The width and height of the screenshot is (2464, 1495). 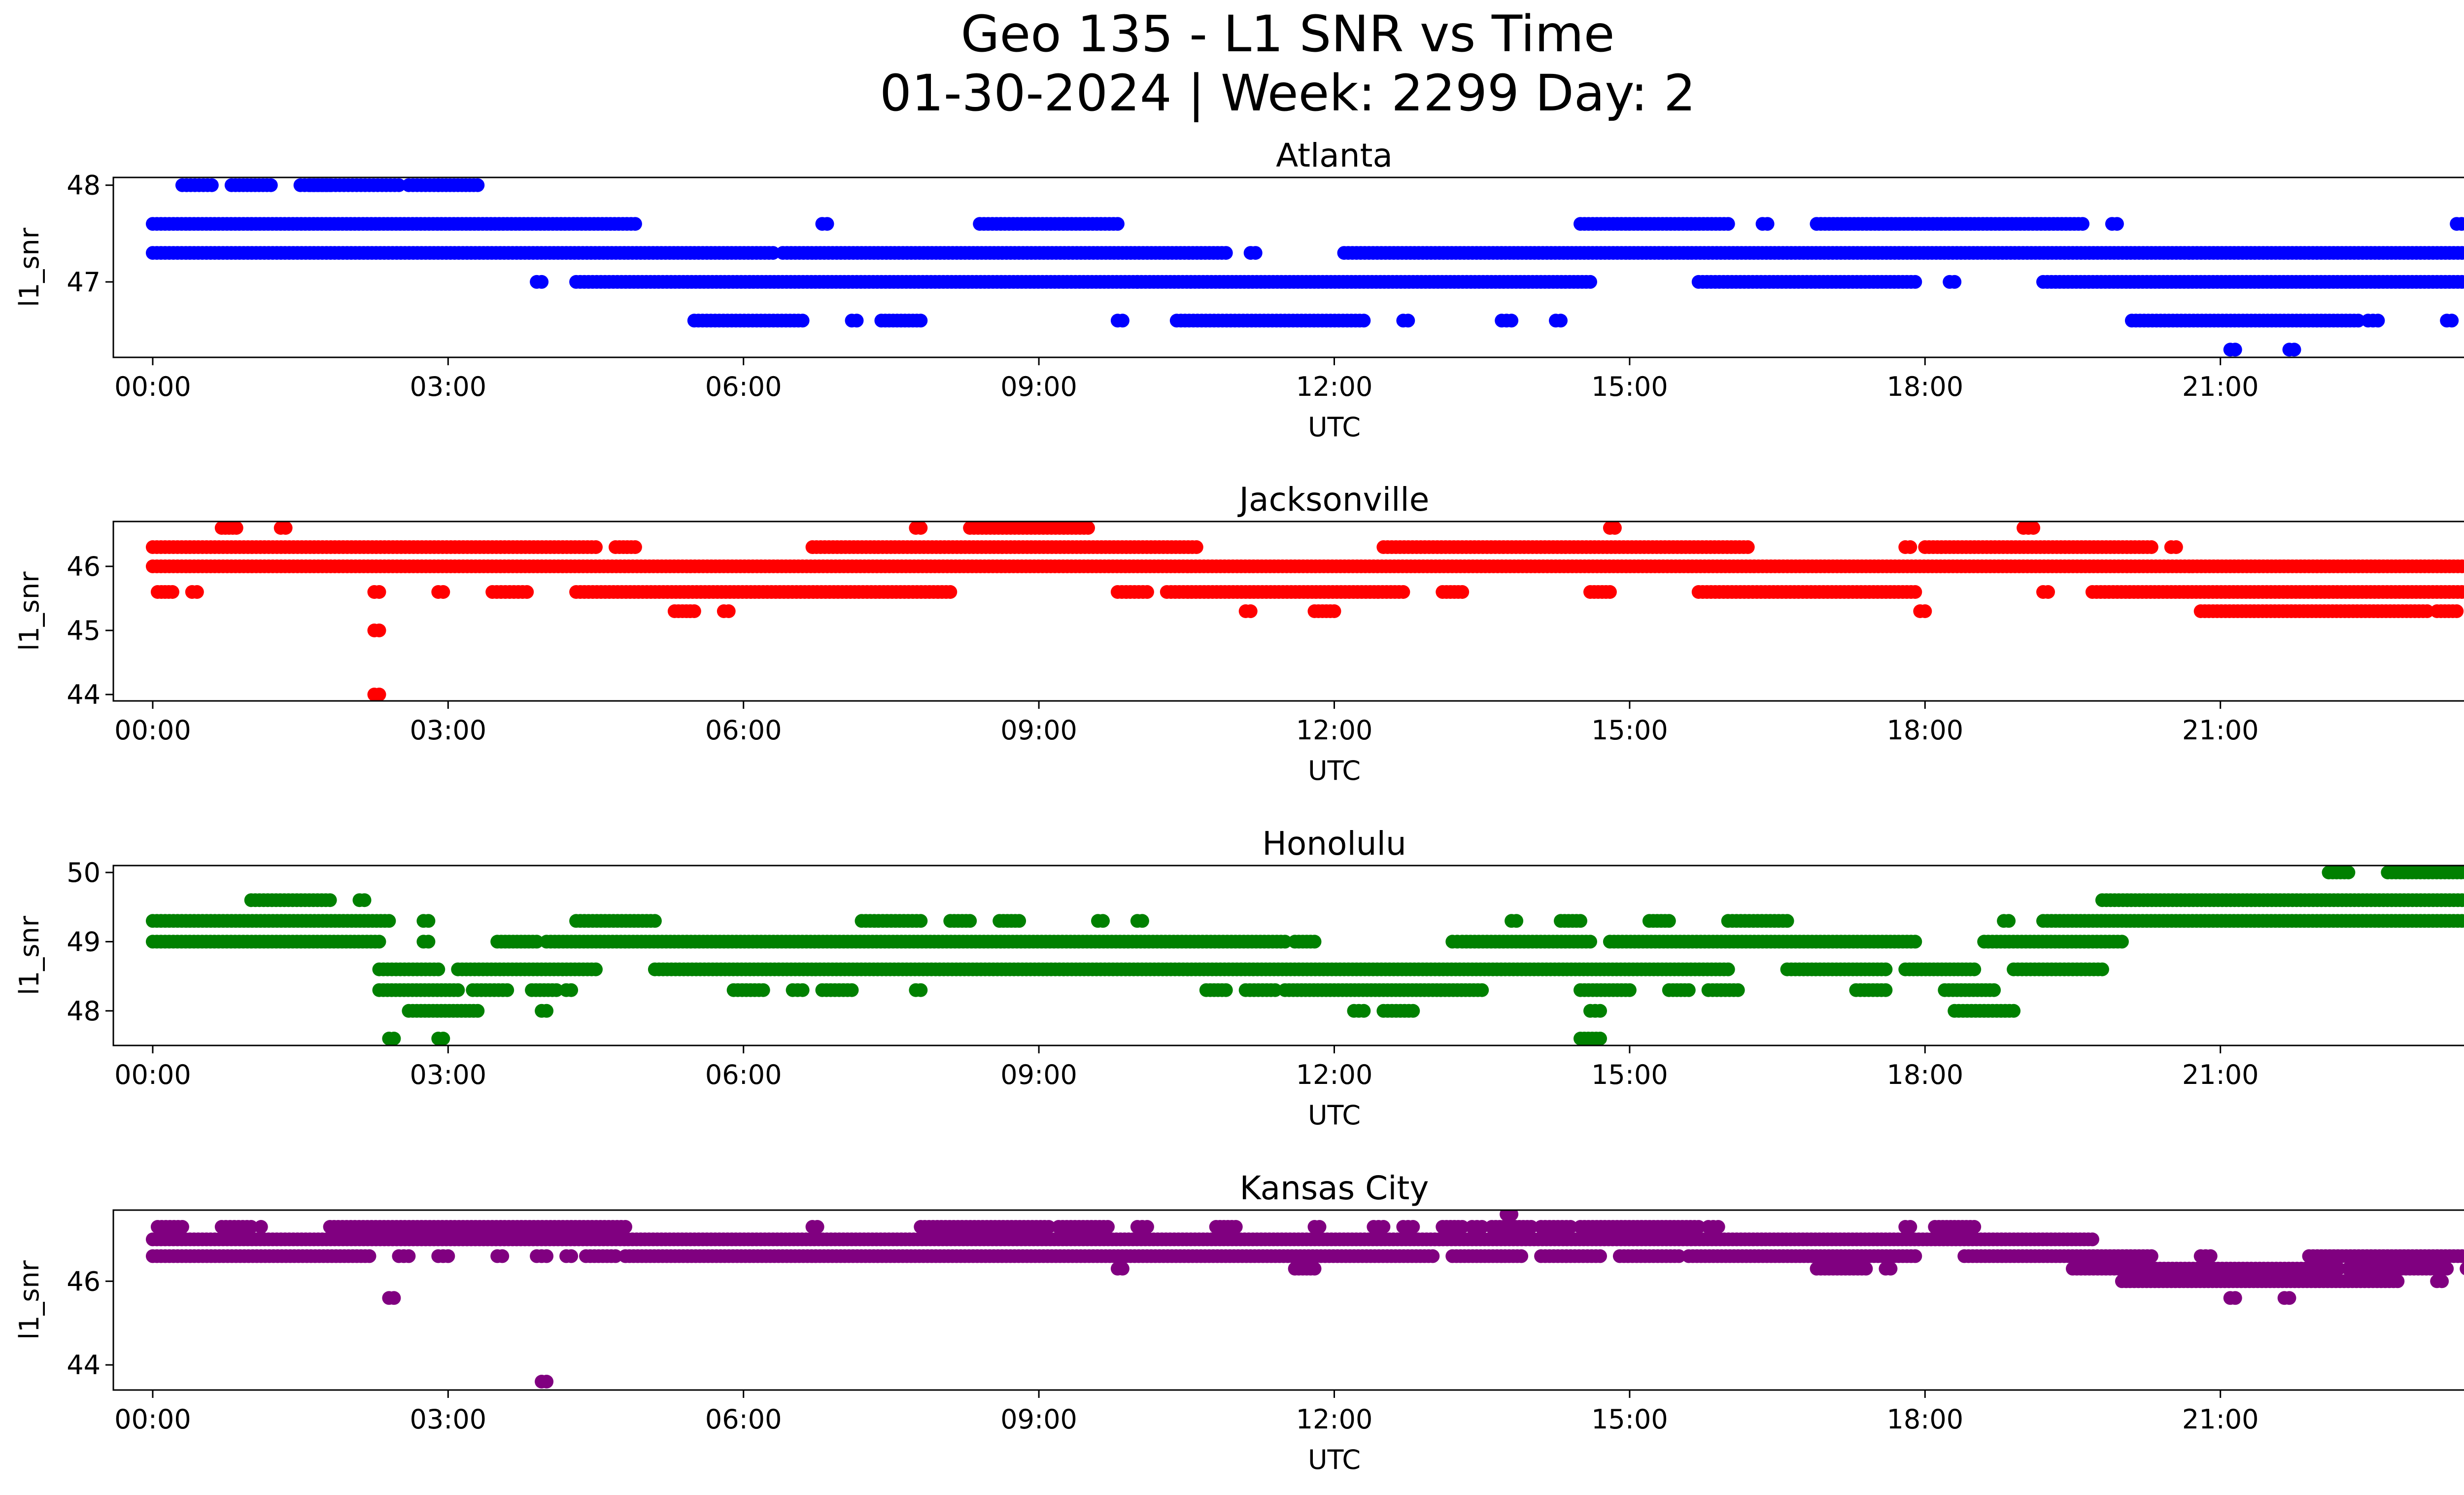 I want to click on x-tick-label: 15:00, so click(x=1629, y=1074).